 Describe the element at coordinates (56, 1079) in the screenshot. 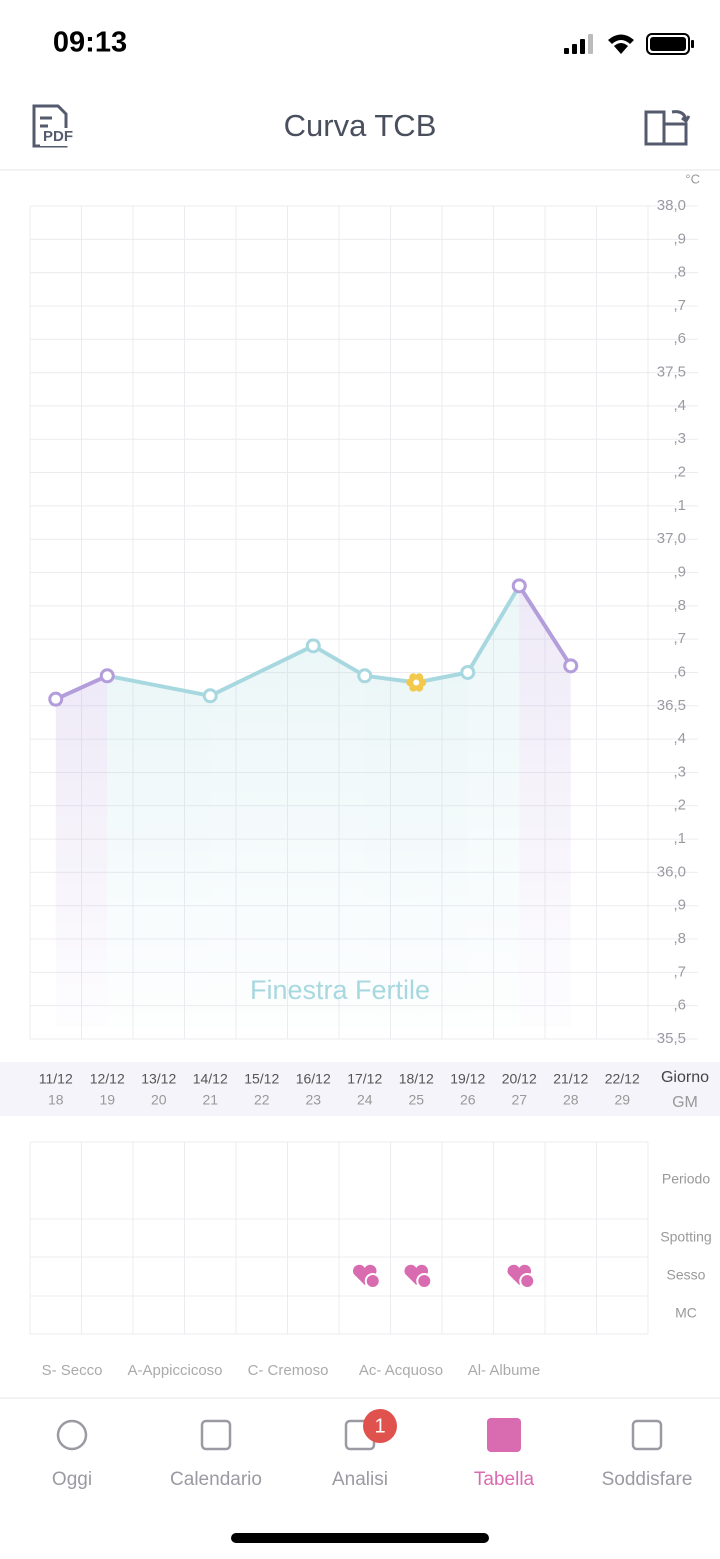

I see `date-label: 11/12` at that location.